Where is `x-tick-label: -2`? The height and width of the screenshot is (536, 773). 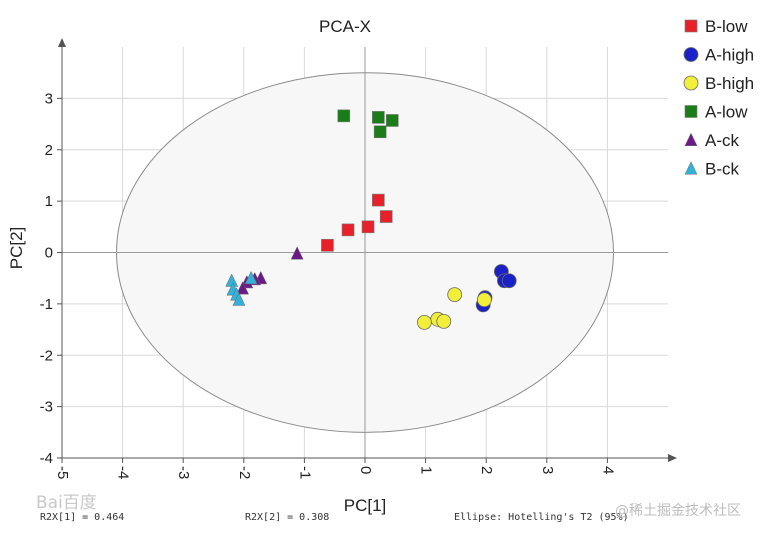
x-tick-label: -2 is located at coordinates (244, 472).